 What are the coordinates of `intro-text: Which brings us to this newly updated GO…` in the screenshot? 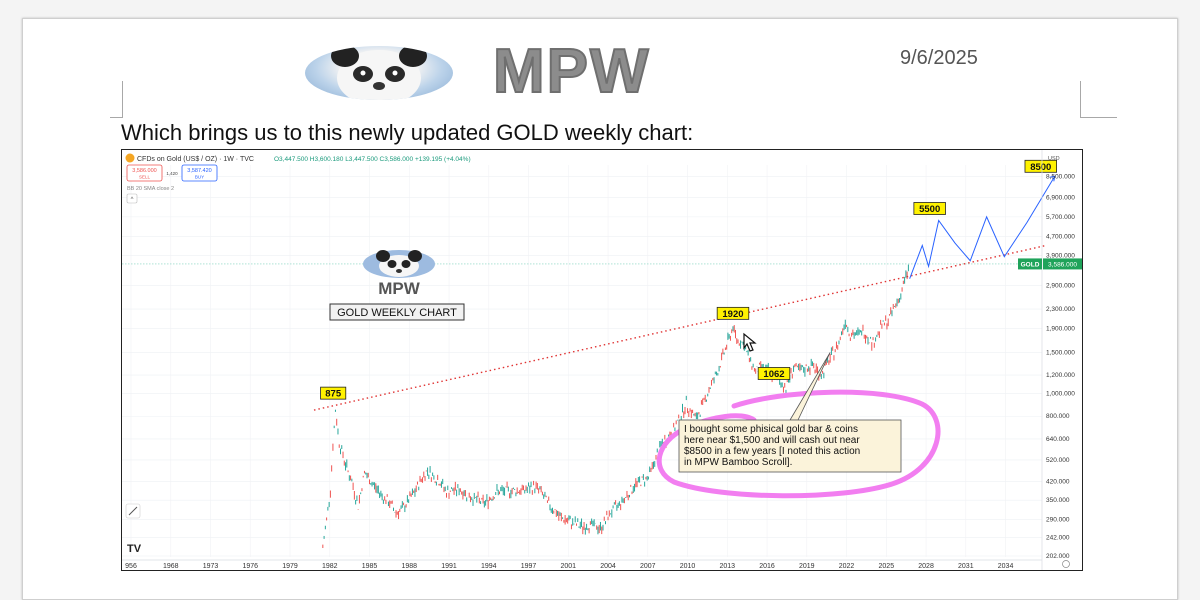 It's located at (407, 132).